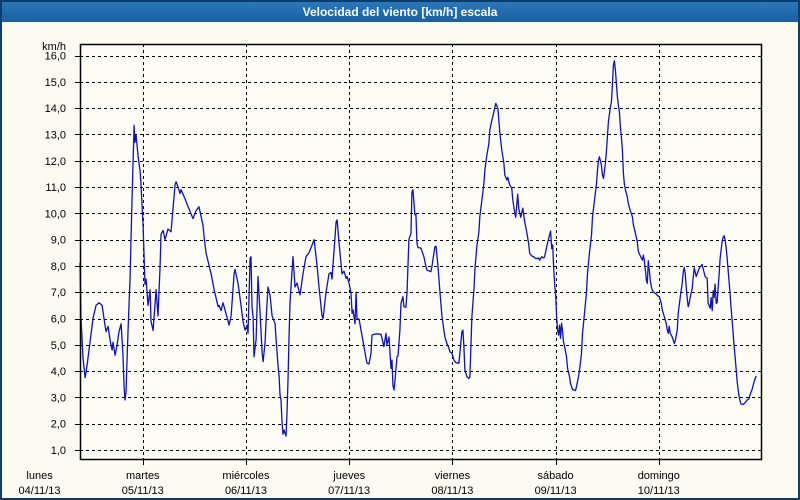 The image size is (800, 500). I want to click on y-tick-label: 11,0, so click(55, 188).